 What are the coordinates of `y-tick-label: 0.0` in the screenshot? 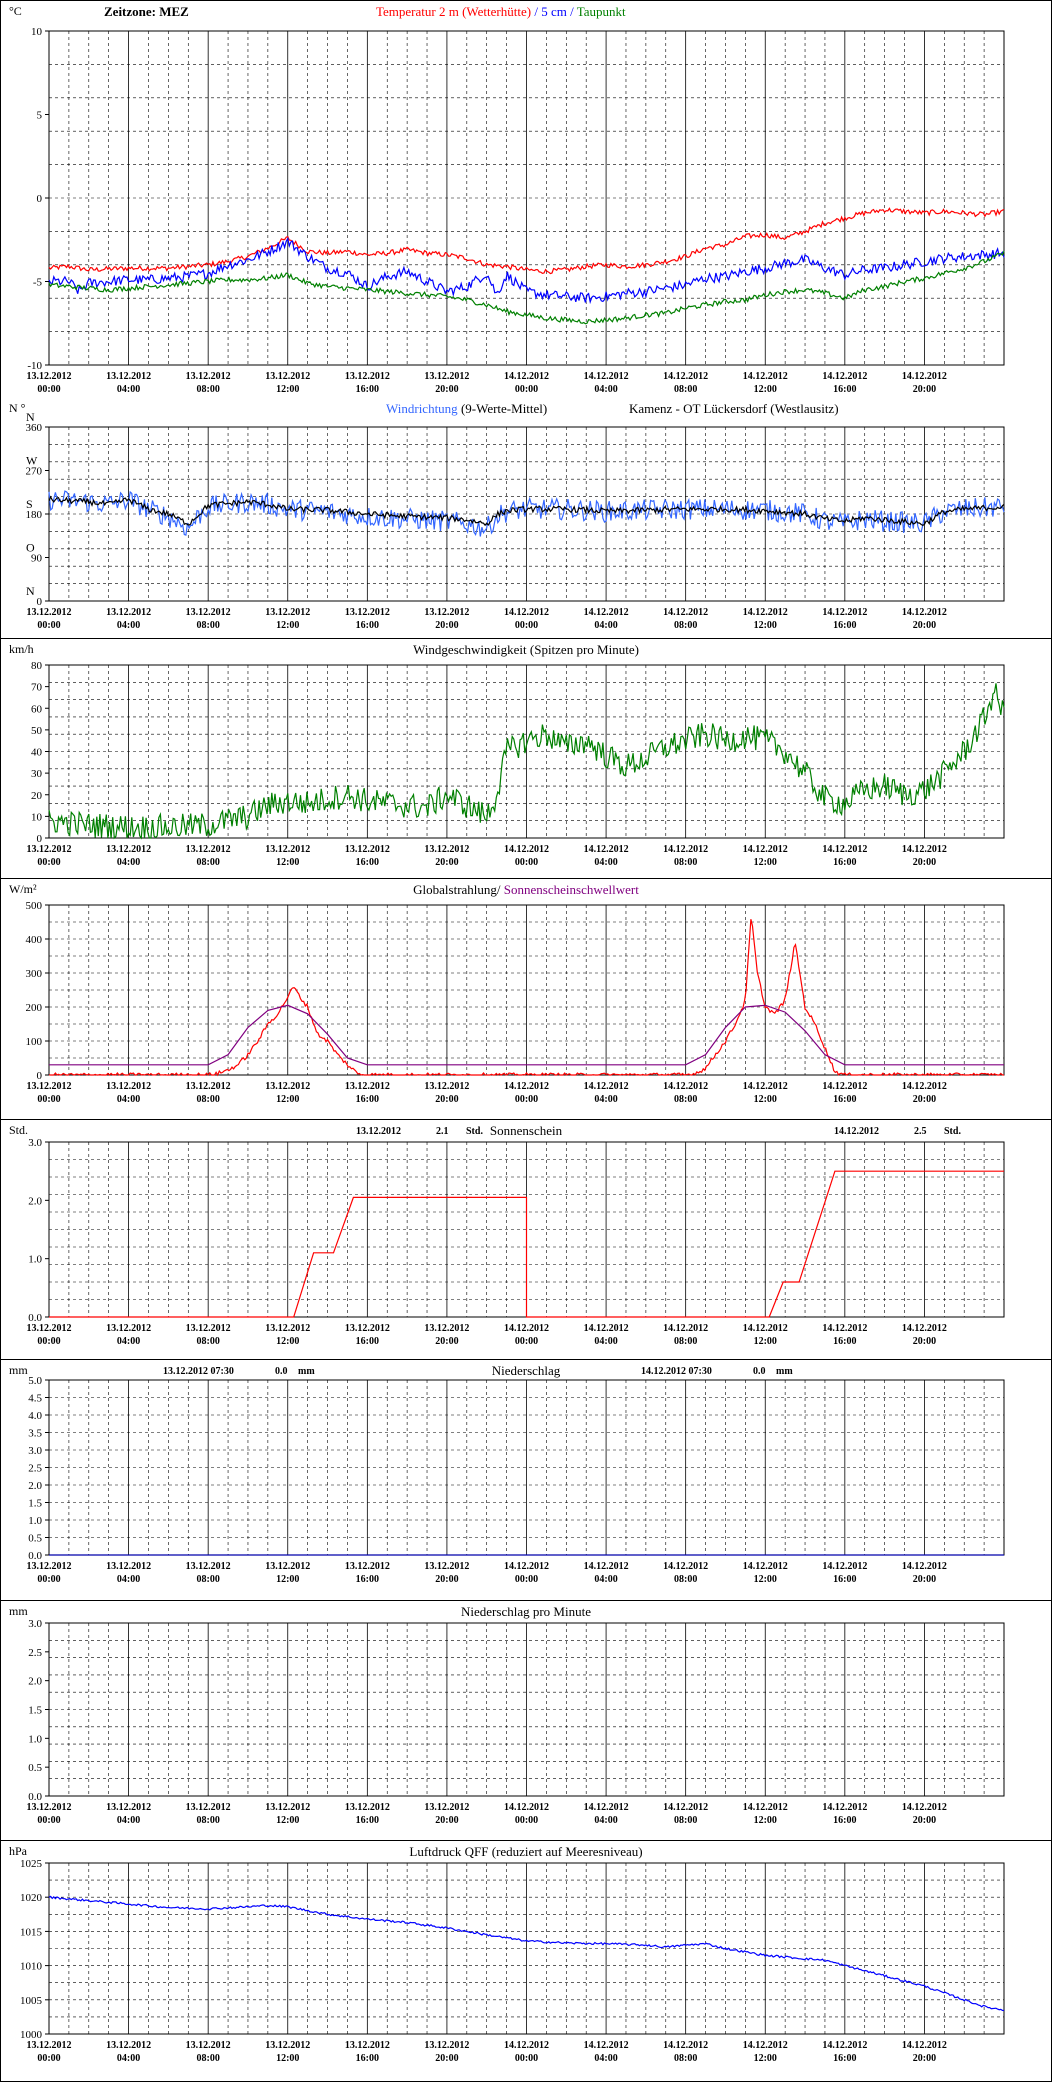 It's located at (35, 1556).